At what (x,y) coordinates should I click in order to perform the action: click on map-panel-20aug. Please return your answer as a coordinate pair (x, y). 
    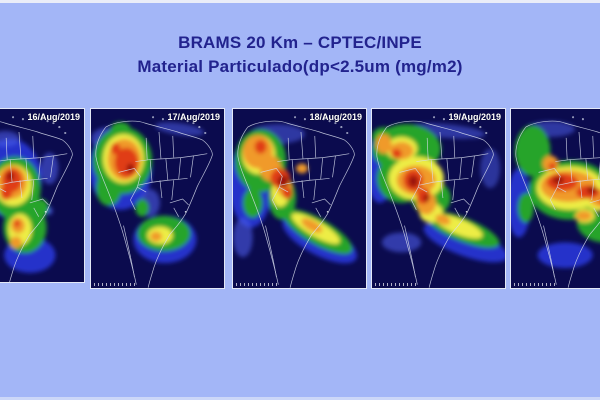
    Looking at the image, I should click on (555, 198).